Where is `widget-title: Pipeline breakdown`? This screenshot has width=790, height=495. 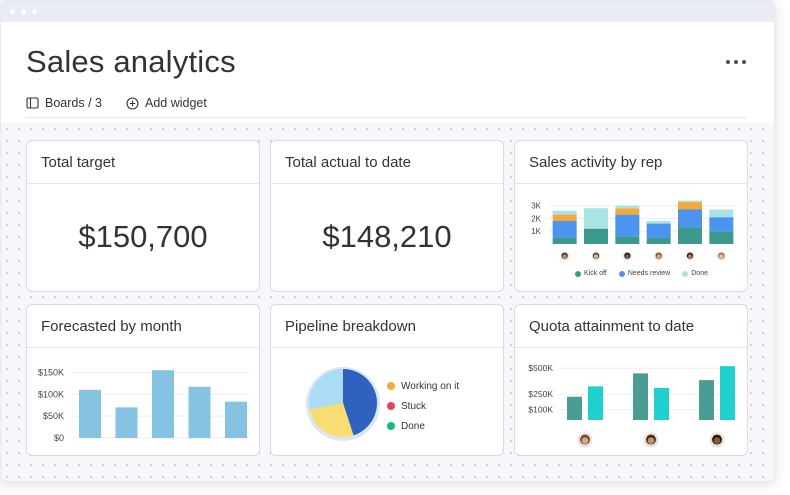 widget-title: Pipeline breakdown is located at coordinates (387, 326).